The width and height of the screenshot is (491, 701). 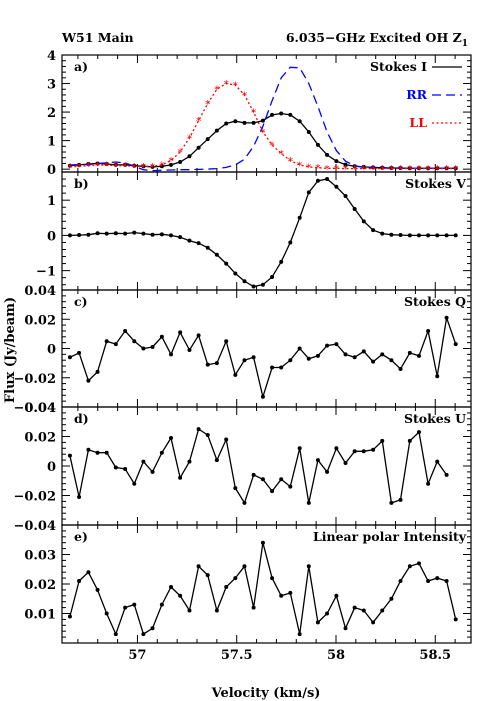 I want to click on x-axis-title: Velocity (km/s), so click(x=266, y=693).